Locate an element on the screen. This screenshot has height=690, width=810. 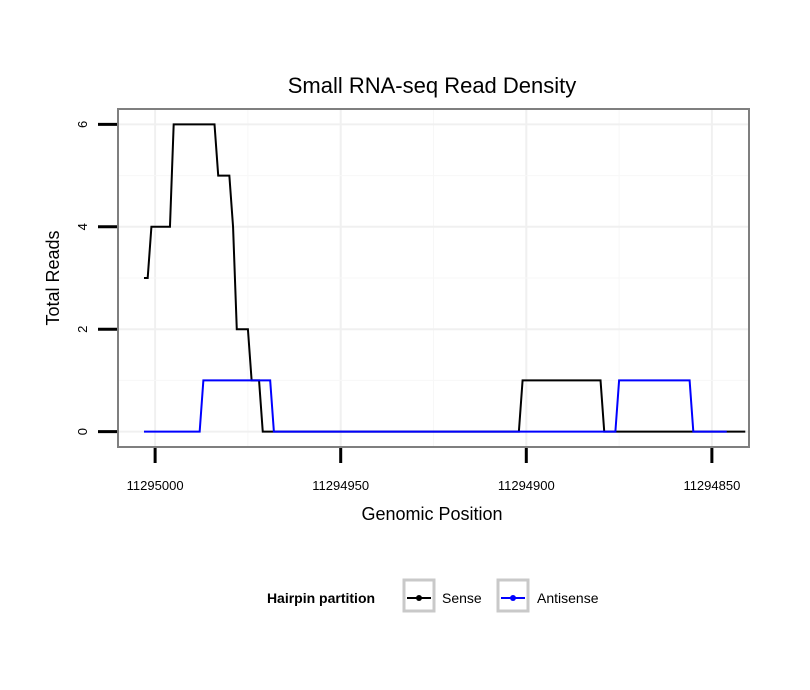
y-tick-label: 6 is located at coordinates (82, 124).